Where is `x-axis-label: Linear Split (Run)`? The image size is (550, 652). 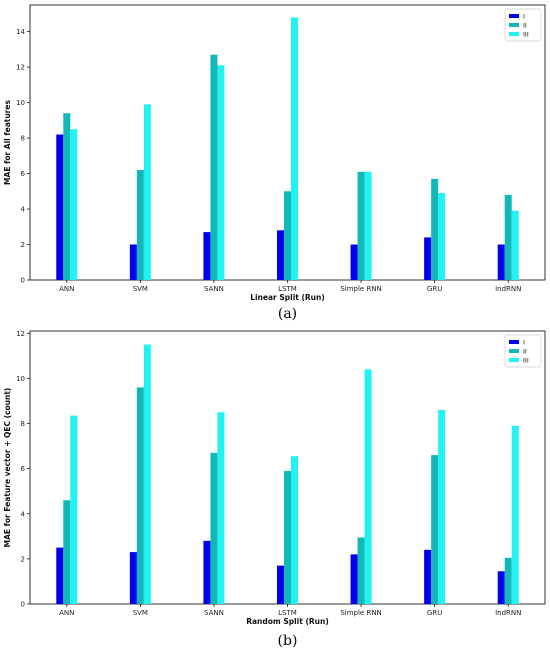 x-axis-label: Linear Split (Run) is located at coordinates (287, 297).